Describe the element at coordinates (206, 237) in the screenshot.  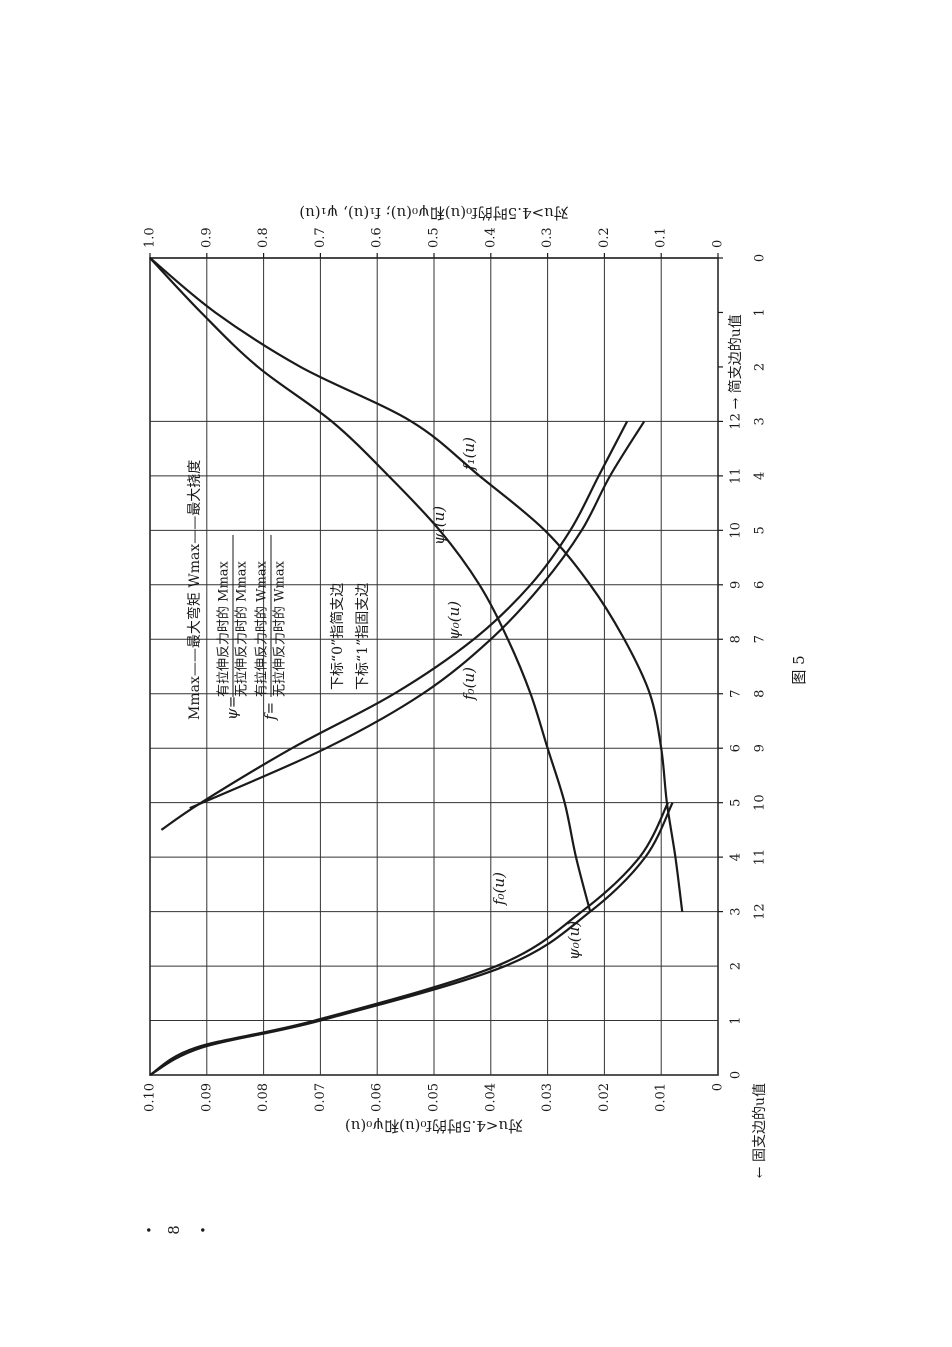
I see `y2-tick-label: 0.9` at that location.